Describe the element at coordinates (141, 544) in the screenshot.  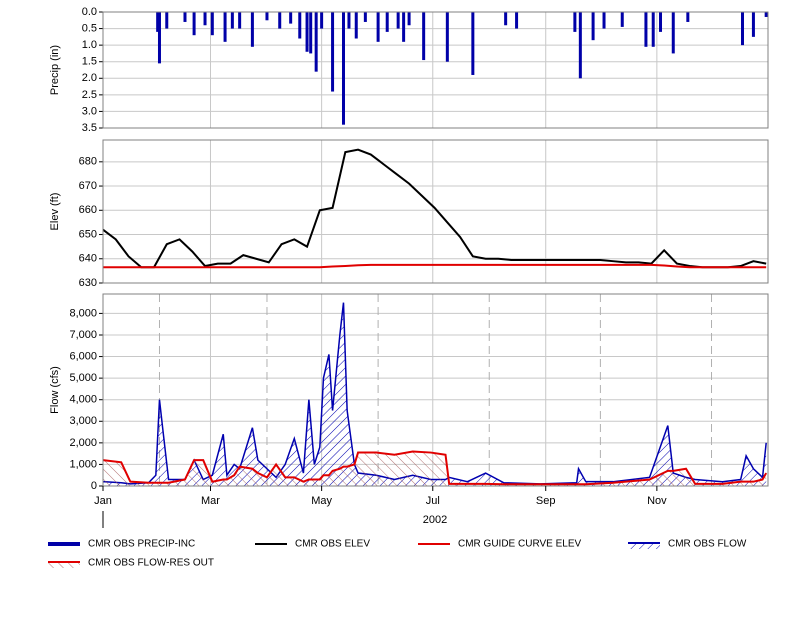
I see `legend-label: CMR OBS PRECIP-INC` at that location.